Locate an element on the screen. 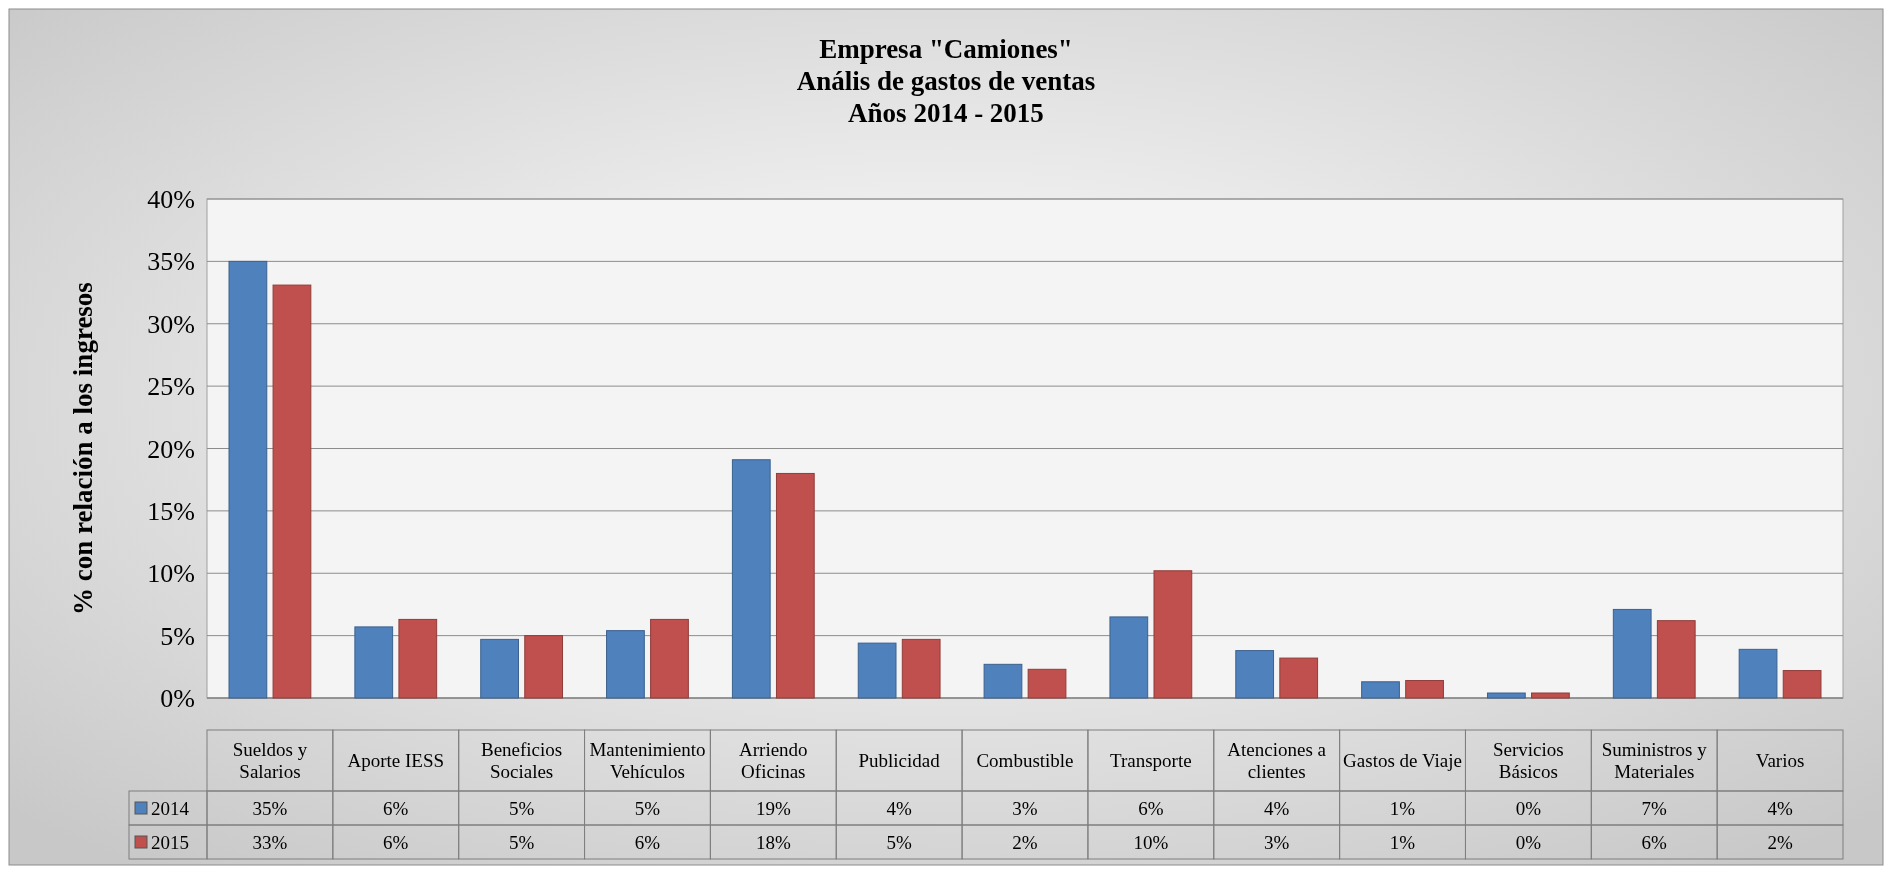  y-tick-label: 5% is located at coordinates (177, 636).